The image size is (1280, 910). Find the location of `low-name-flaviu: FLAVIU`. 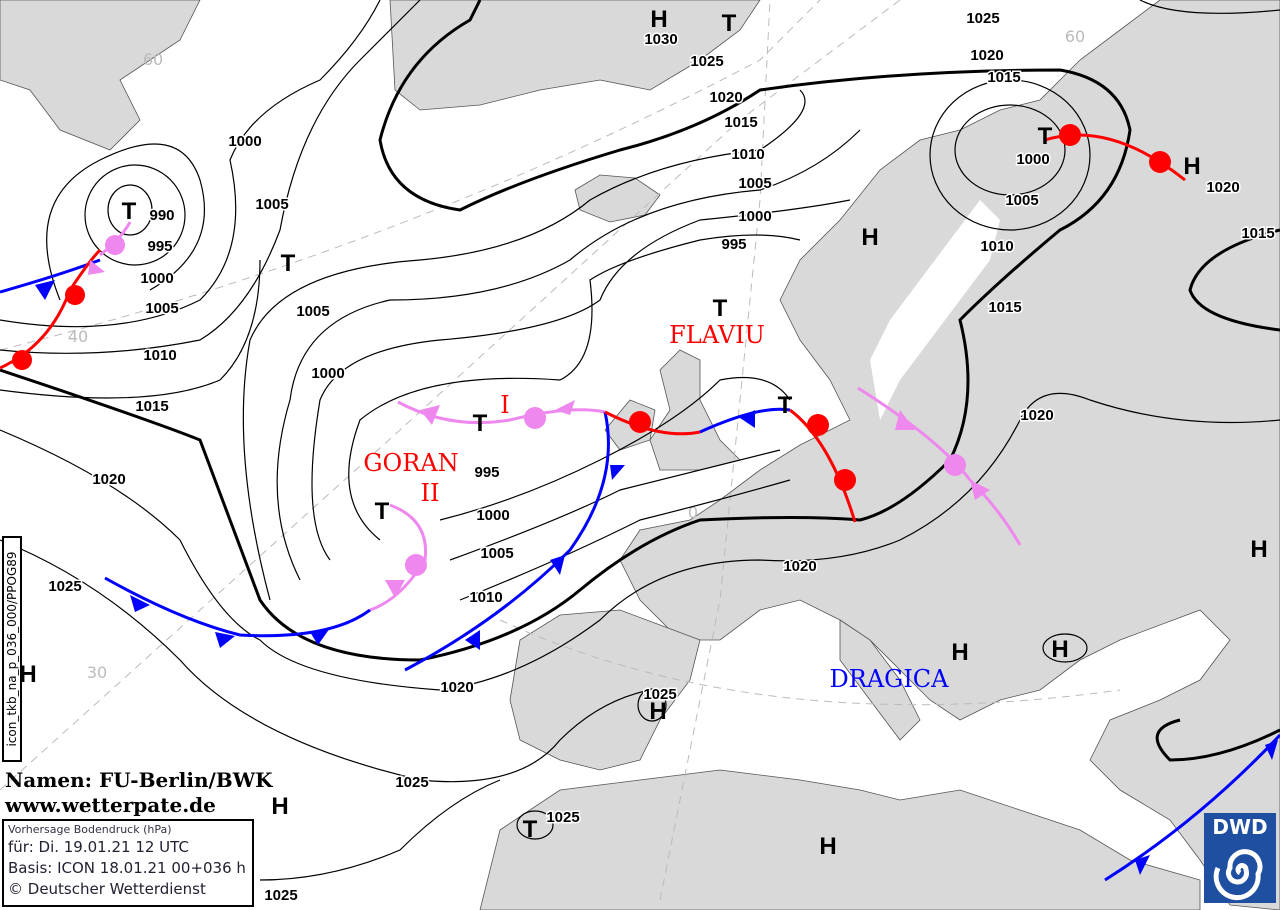

low-name-flaviu: FLAVIU is located at coordinates (717, 335).